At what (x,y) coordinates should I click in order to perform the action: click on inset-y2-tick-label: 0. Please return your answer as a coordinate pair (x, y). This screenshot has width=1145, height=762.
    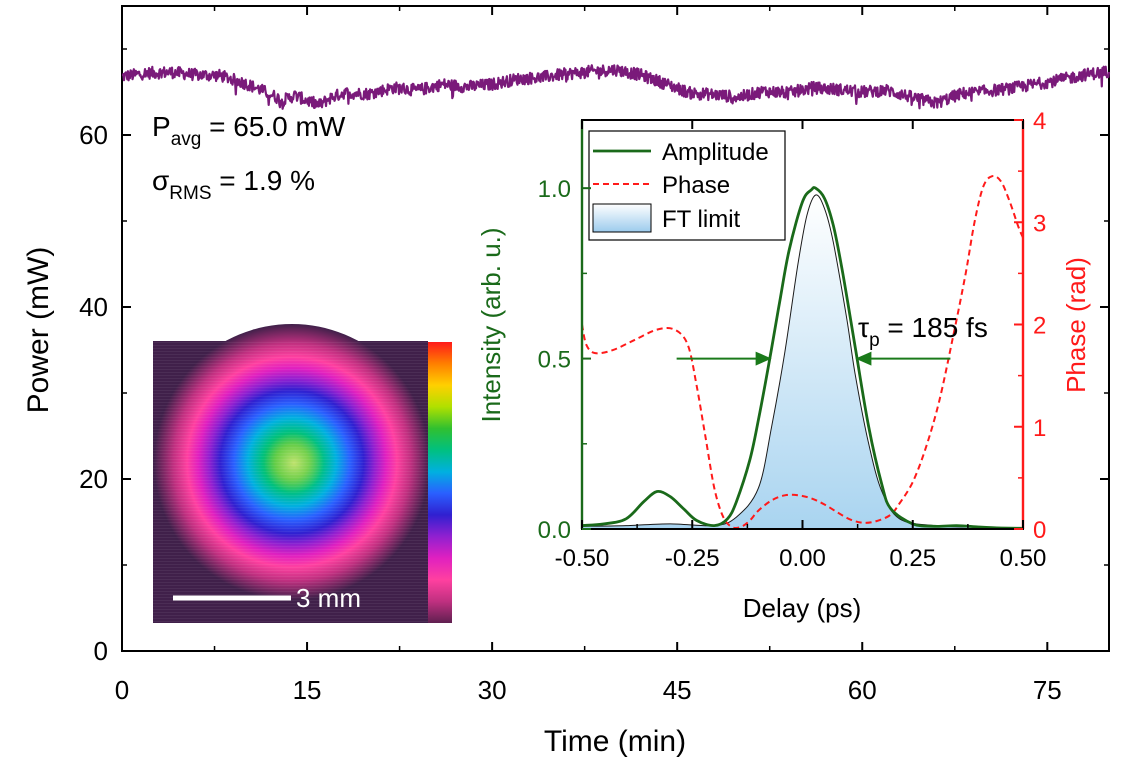
    Looking at the image, I should click on (1039, 530).